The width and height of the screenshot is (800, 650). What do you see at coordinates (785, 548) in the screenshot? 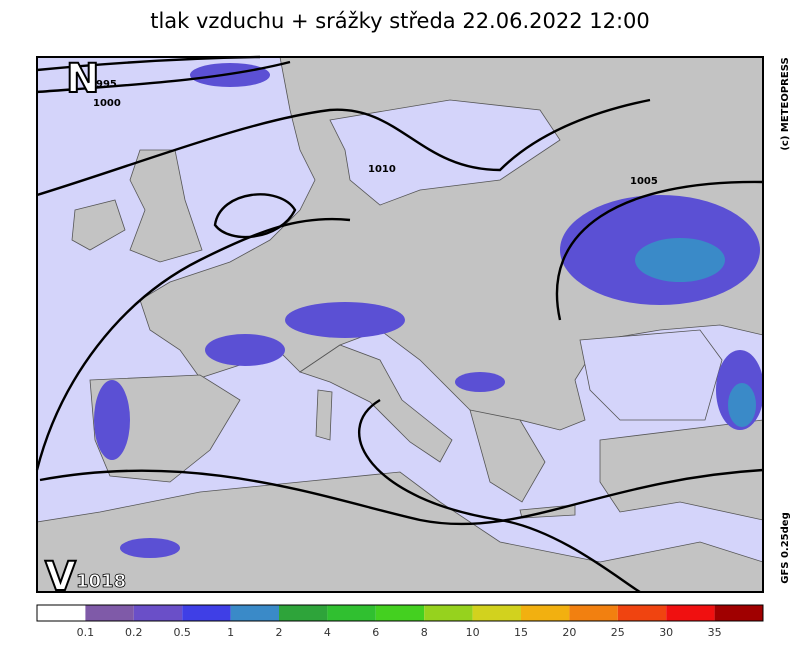
I see `model-label: GFS 0.25deg` at bounding box center [785, 548].